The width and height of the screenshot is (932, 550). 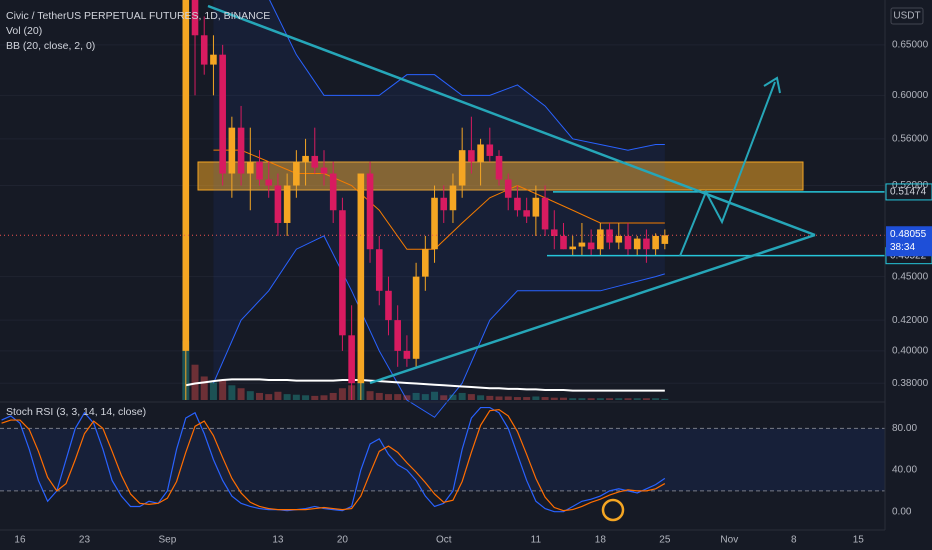 What do you see at coordinates (904, 428) in the screenshot?
I see `stoch-tick-label: 80.00` at bounding box center [904, 428].